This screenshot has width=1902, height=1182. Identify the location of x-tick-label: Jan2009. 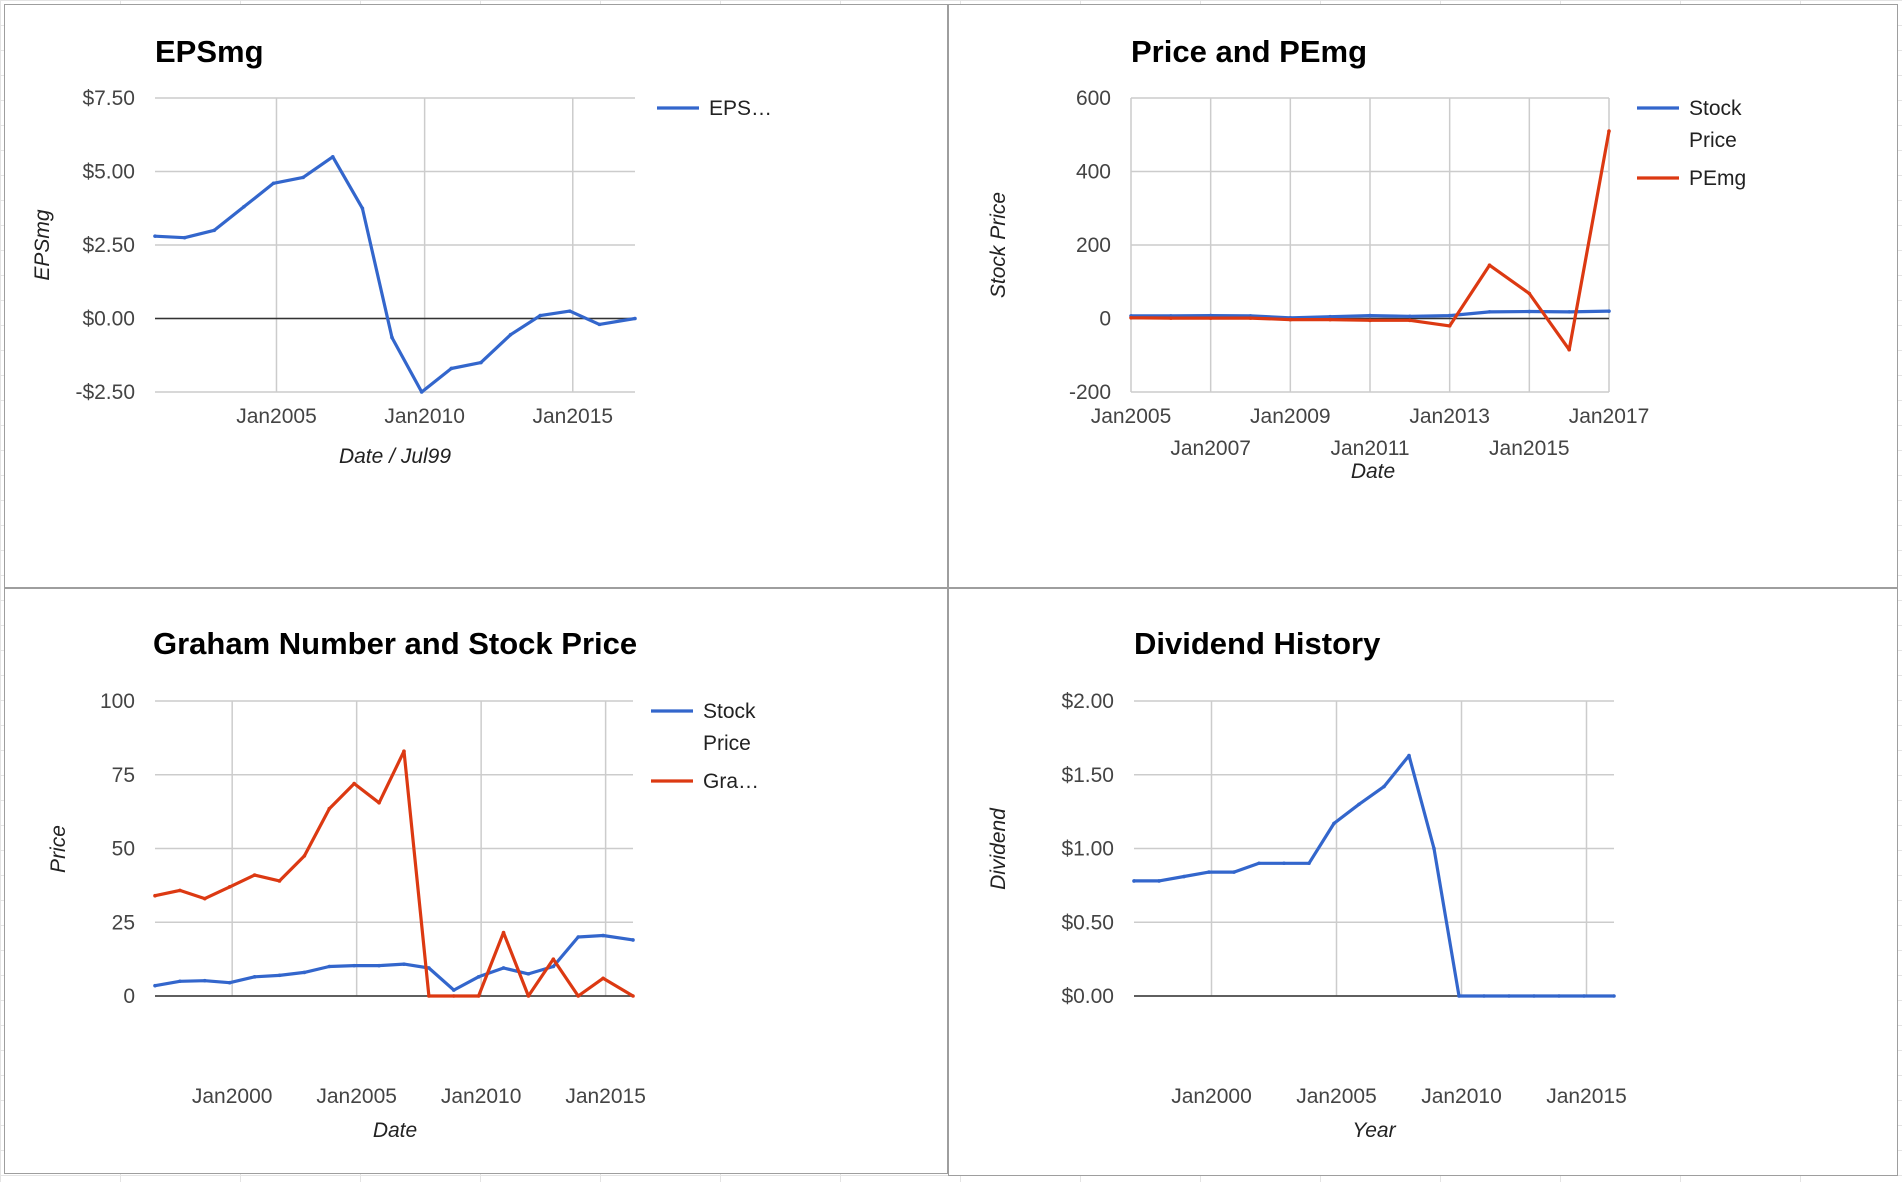
(1290, 416).